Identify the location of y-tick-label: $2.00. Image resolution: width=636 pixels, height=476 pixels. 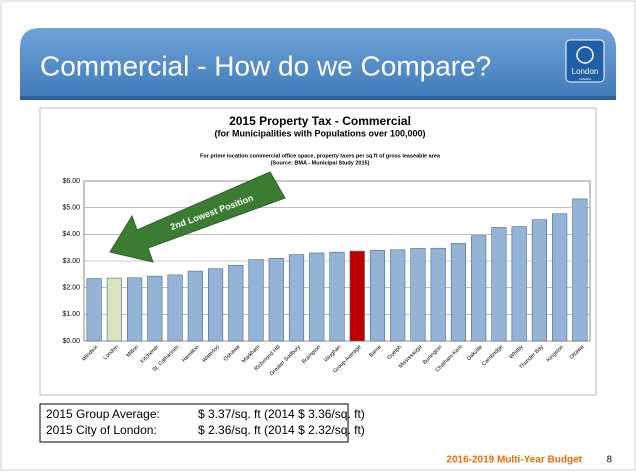
(71, 288).